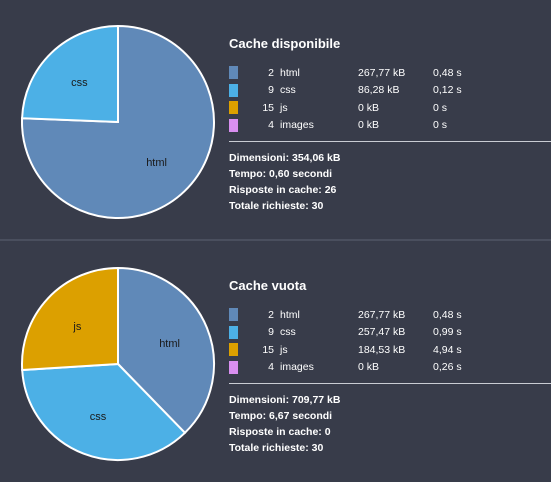 This screenshot has width=551, height=482. What do you see at coordinates (447, 90) in the screenshot?
I see `row-time: 0,12 s` at bounding box center [447, 90].